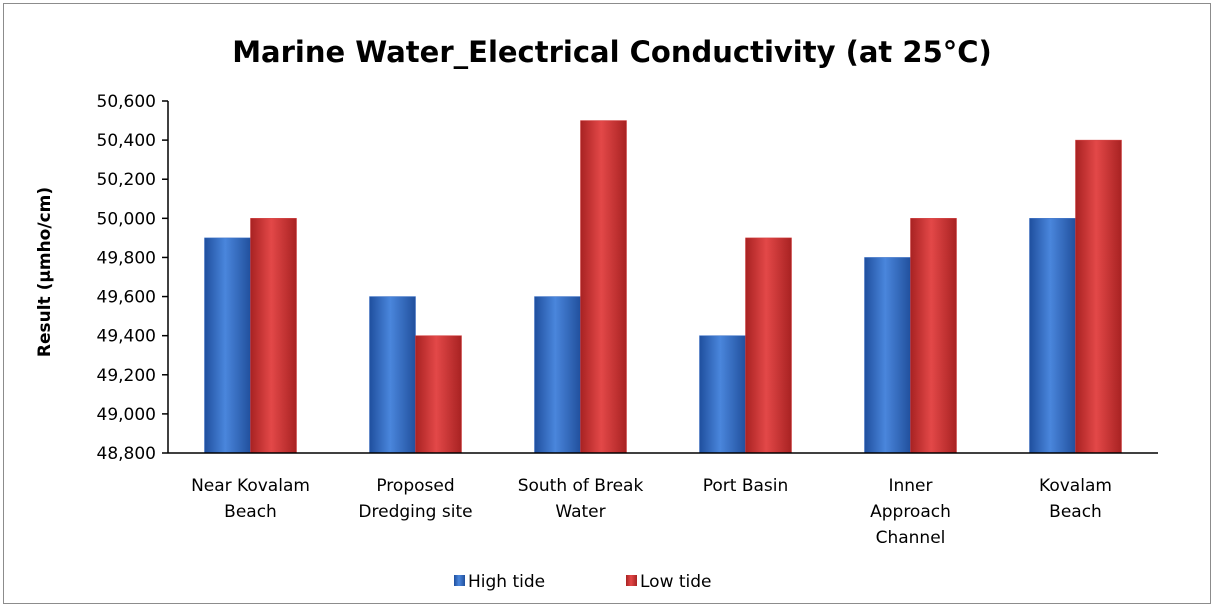 Image resolution: width=1217 pixels, height=609 pixels. Describe the element at coordinates (126, 102) in the screenshot. I see `y-tick-label: 50,600` at that location.